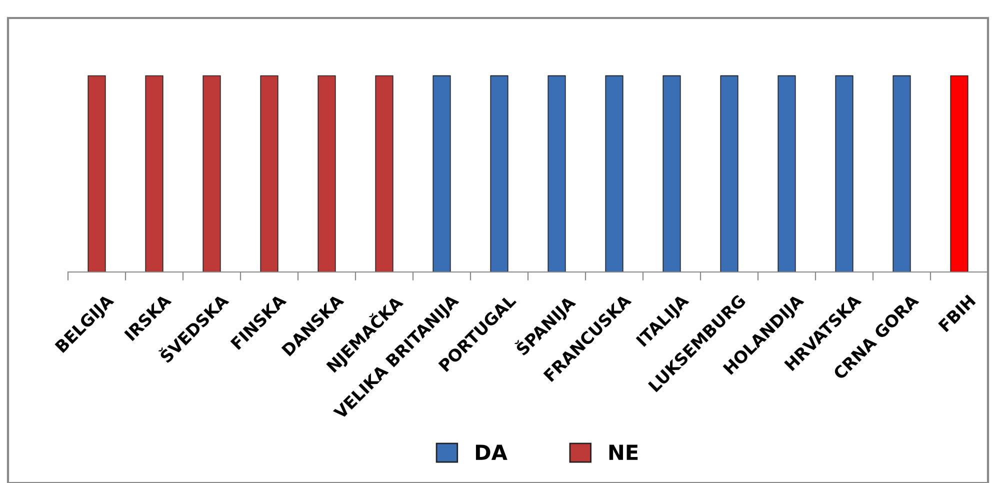 The width and height of the screenshot is (996, 483). Describe the element at coordinates (492, 452) in the screenshot. I see `legend-label: DA` at that location.